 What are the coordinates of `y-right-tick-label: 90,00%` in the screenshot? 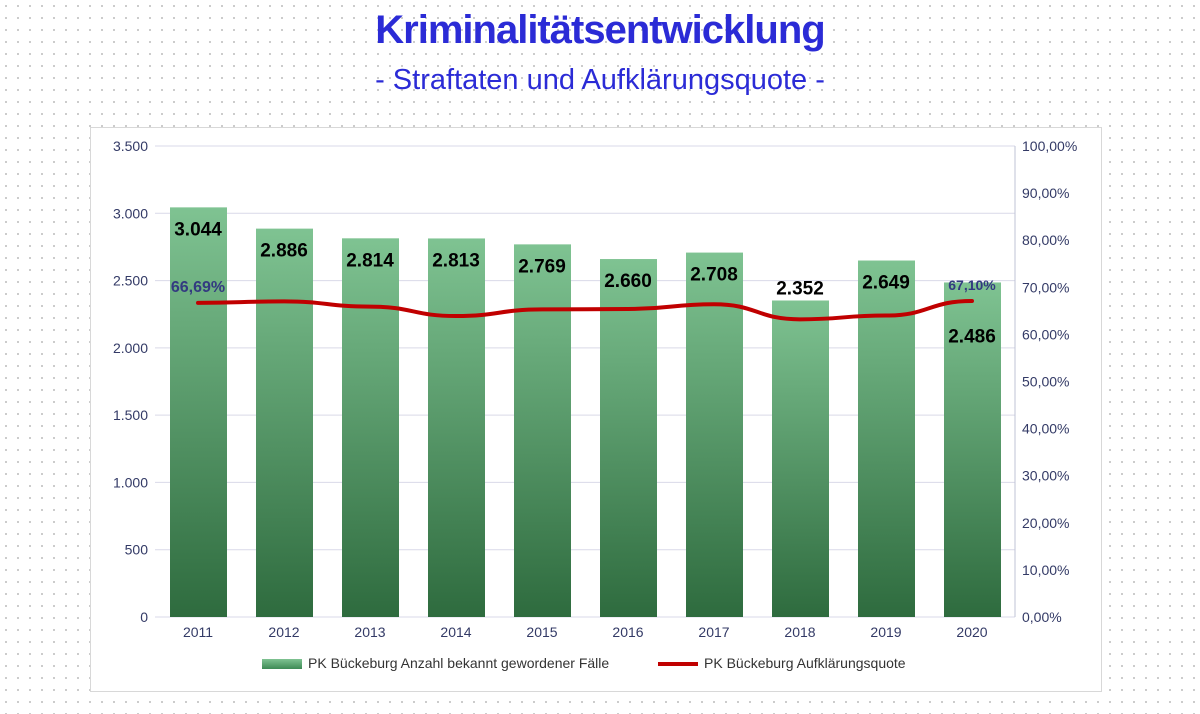 It's located at (1045, 193).